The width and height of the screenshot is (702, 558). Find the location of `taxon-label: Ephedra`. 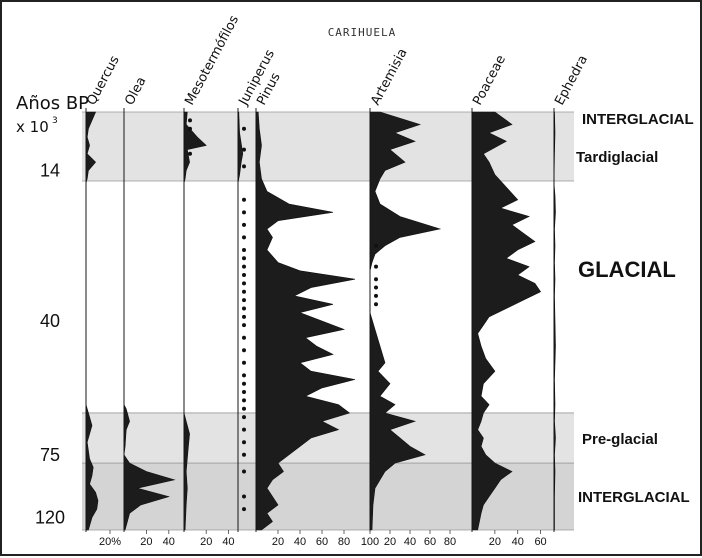

taxon-label: Ephedra is located at coordinates (571, 80).